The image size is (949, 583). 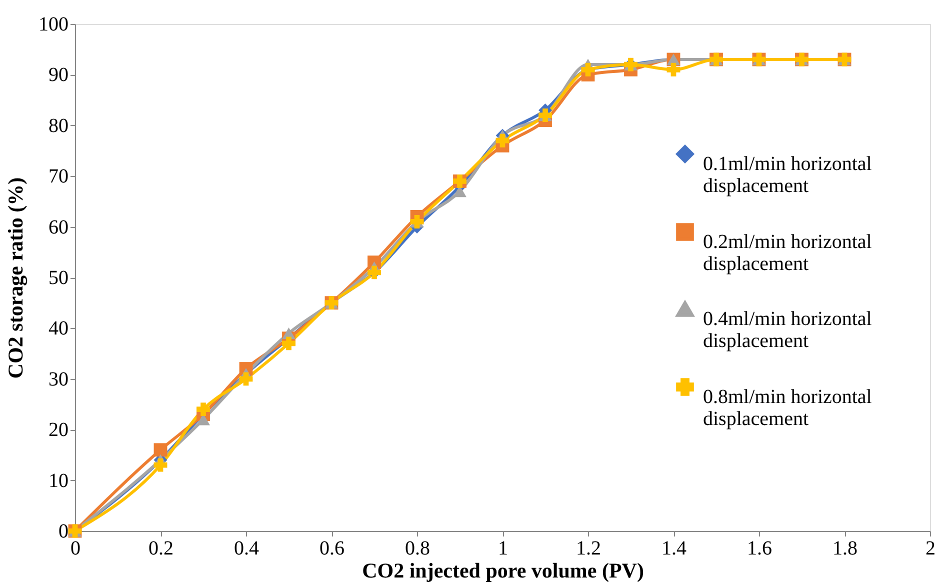 I want to click on y-tick-label: 60, so click(x=58, y=227).